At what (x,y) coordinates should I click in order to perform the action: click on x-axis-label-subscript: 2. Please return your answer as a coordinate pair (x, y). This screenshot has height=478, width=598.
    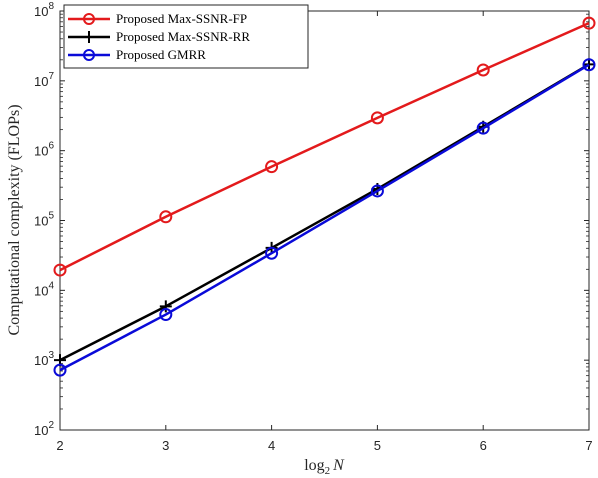
    Looking at the image, I should click on (328, 471).